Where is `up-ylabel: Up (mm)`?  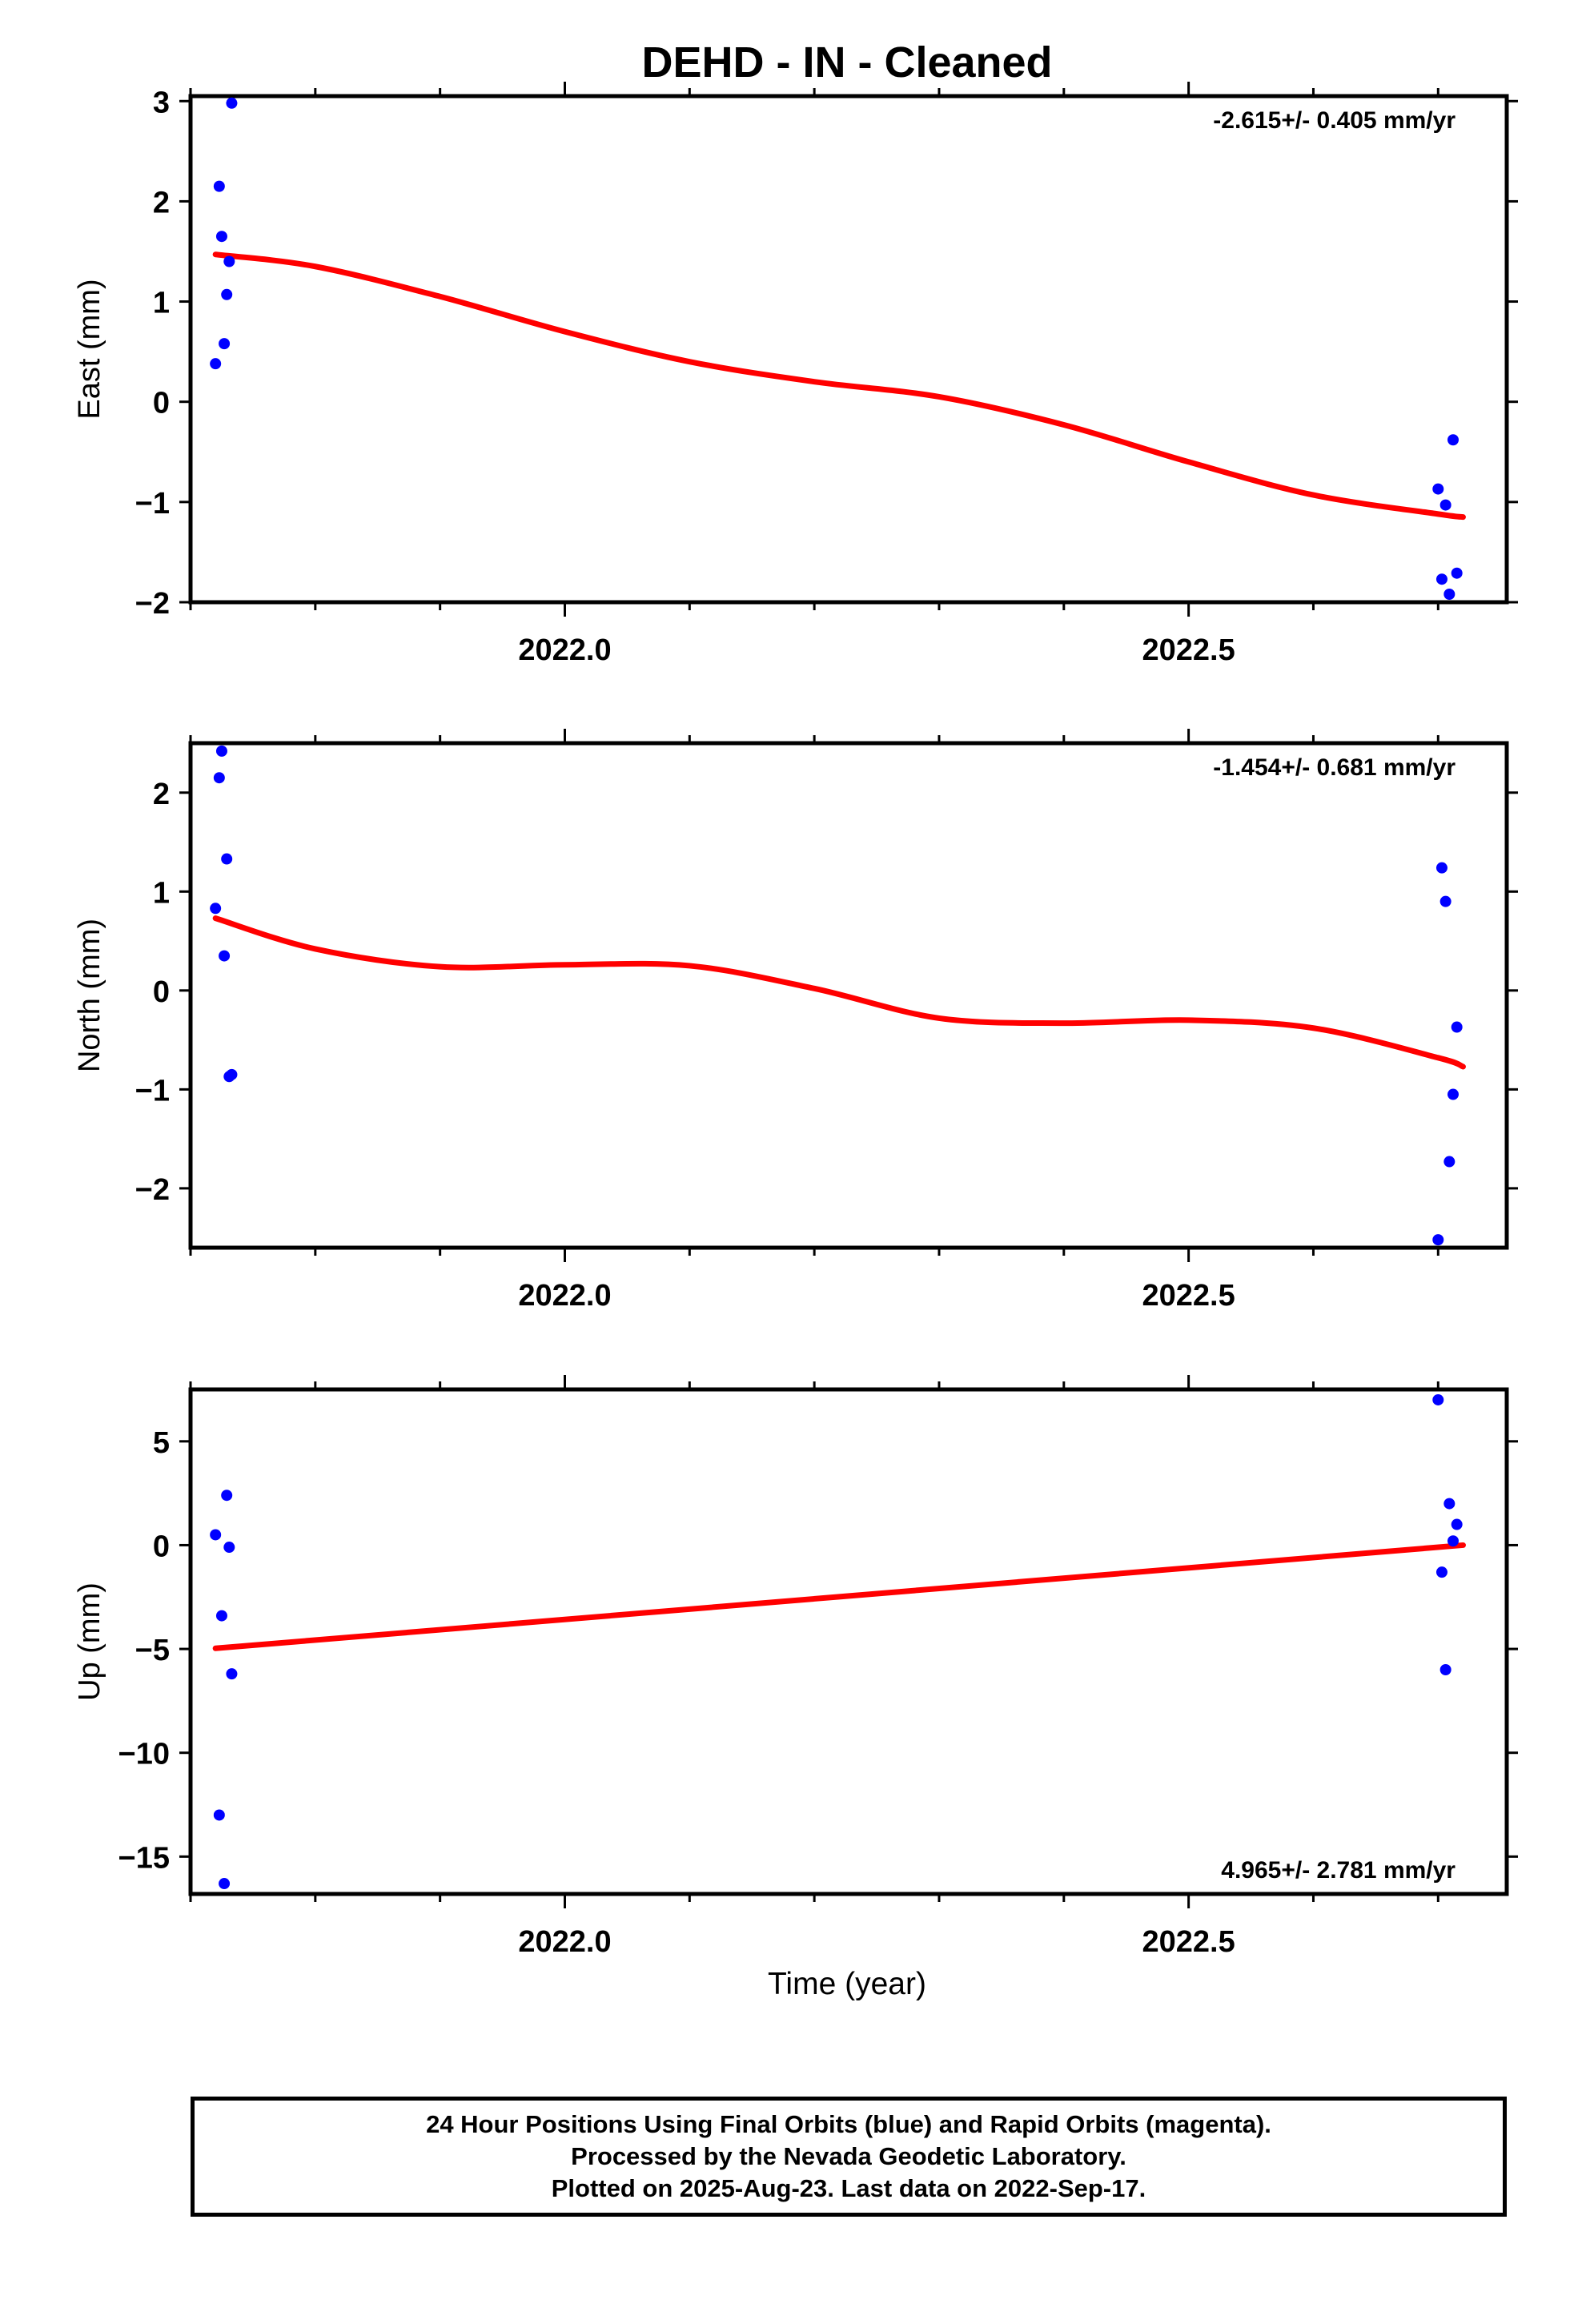
up-ylabel: Up (mm) is located at coordinates (89, 1642).